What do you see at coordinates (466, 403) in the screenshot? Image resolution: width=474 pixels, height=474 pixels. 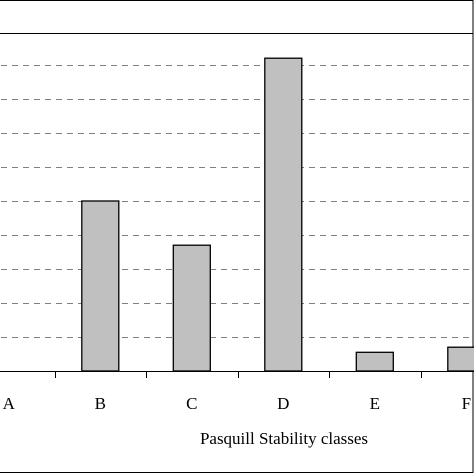 I see `x-tick-label-f: F` at bounding box center [466, 403].